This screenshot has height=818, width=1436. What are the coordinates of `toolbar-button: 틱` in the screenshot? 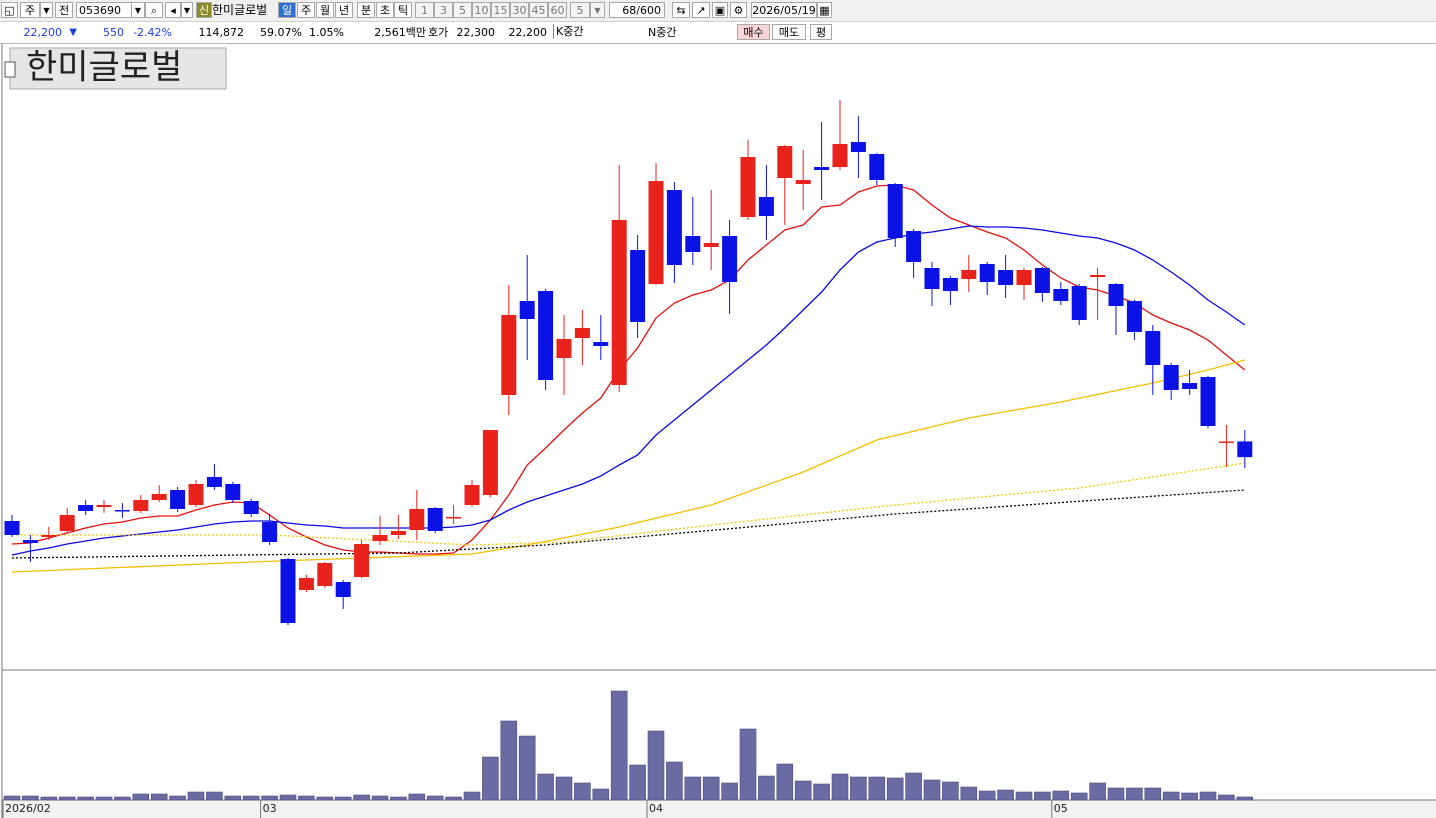 It's located at (403, 10).